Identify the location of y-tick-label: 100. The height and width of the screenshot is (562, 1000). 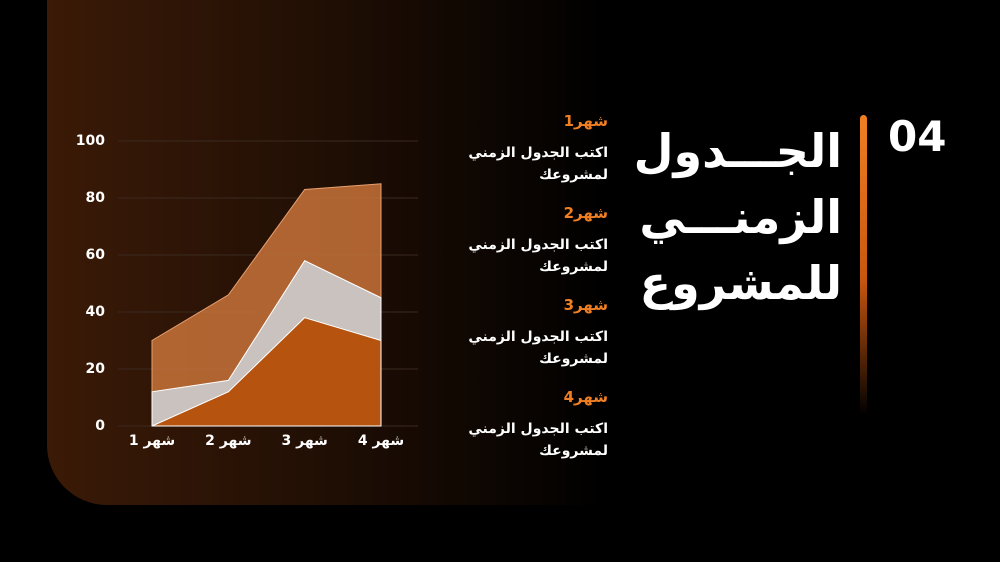
(90, 141).